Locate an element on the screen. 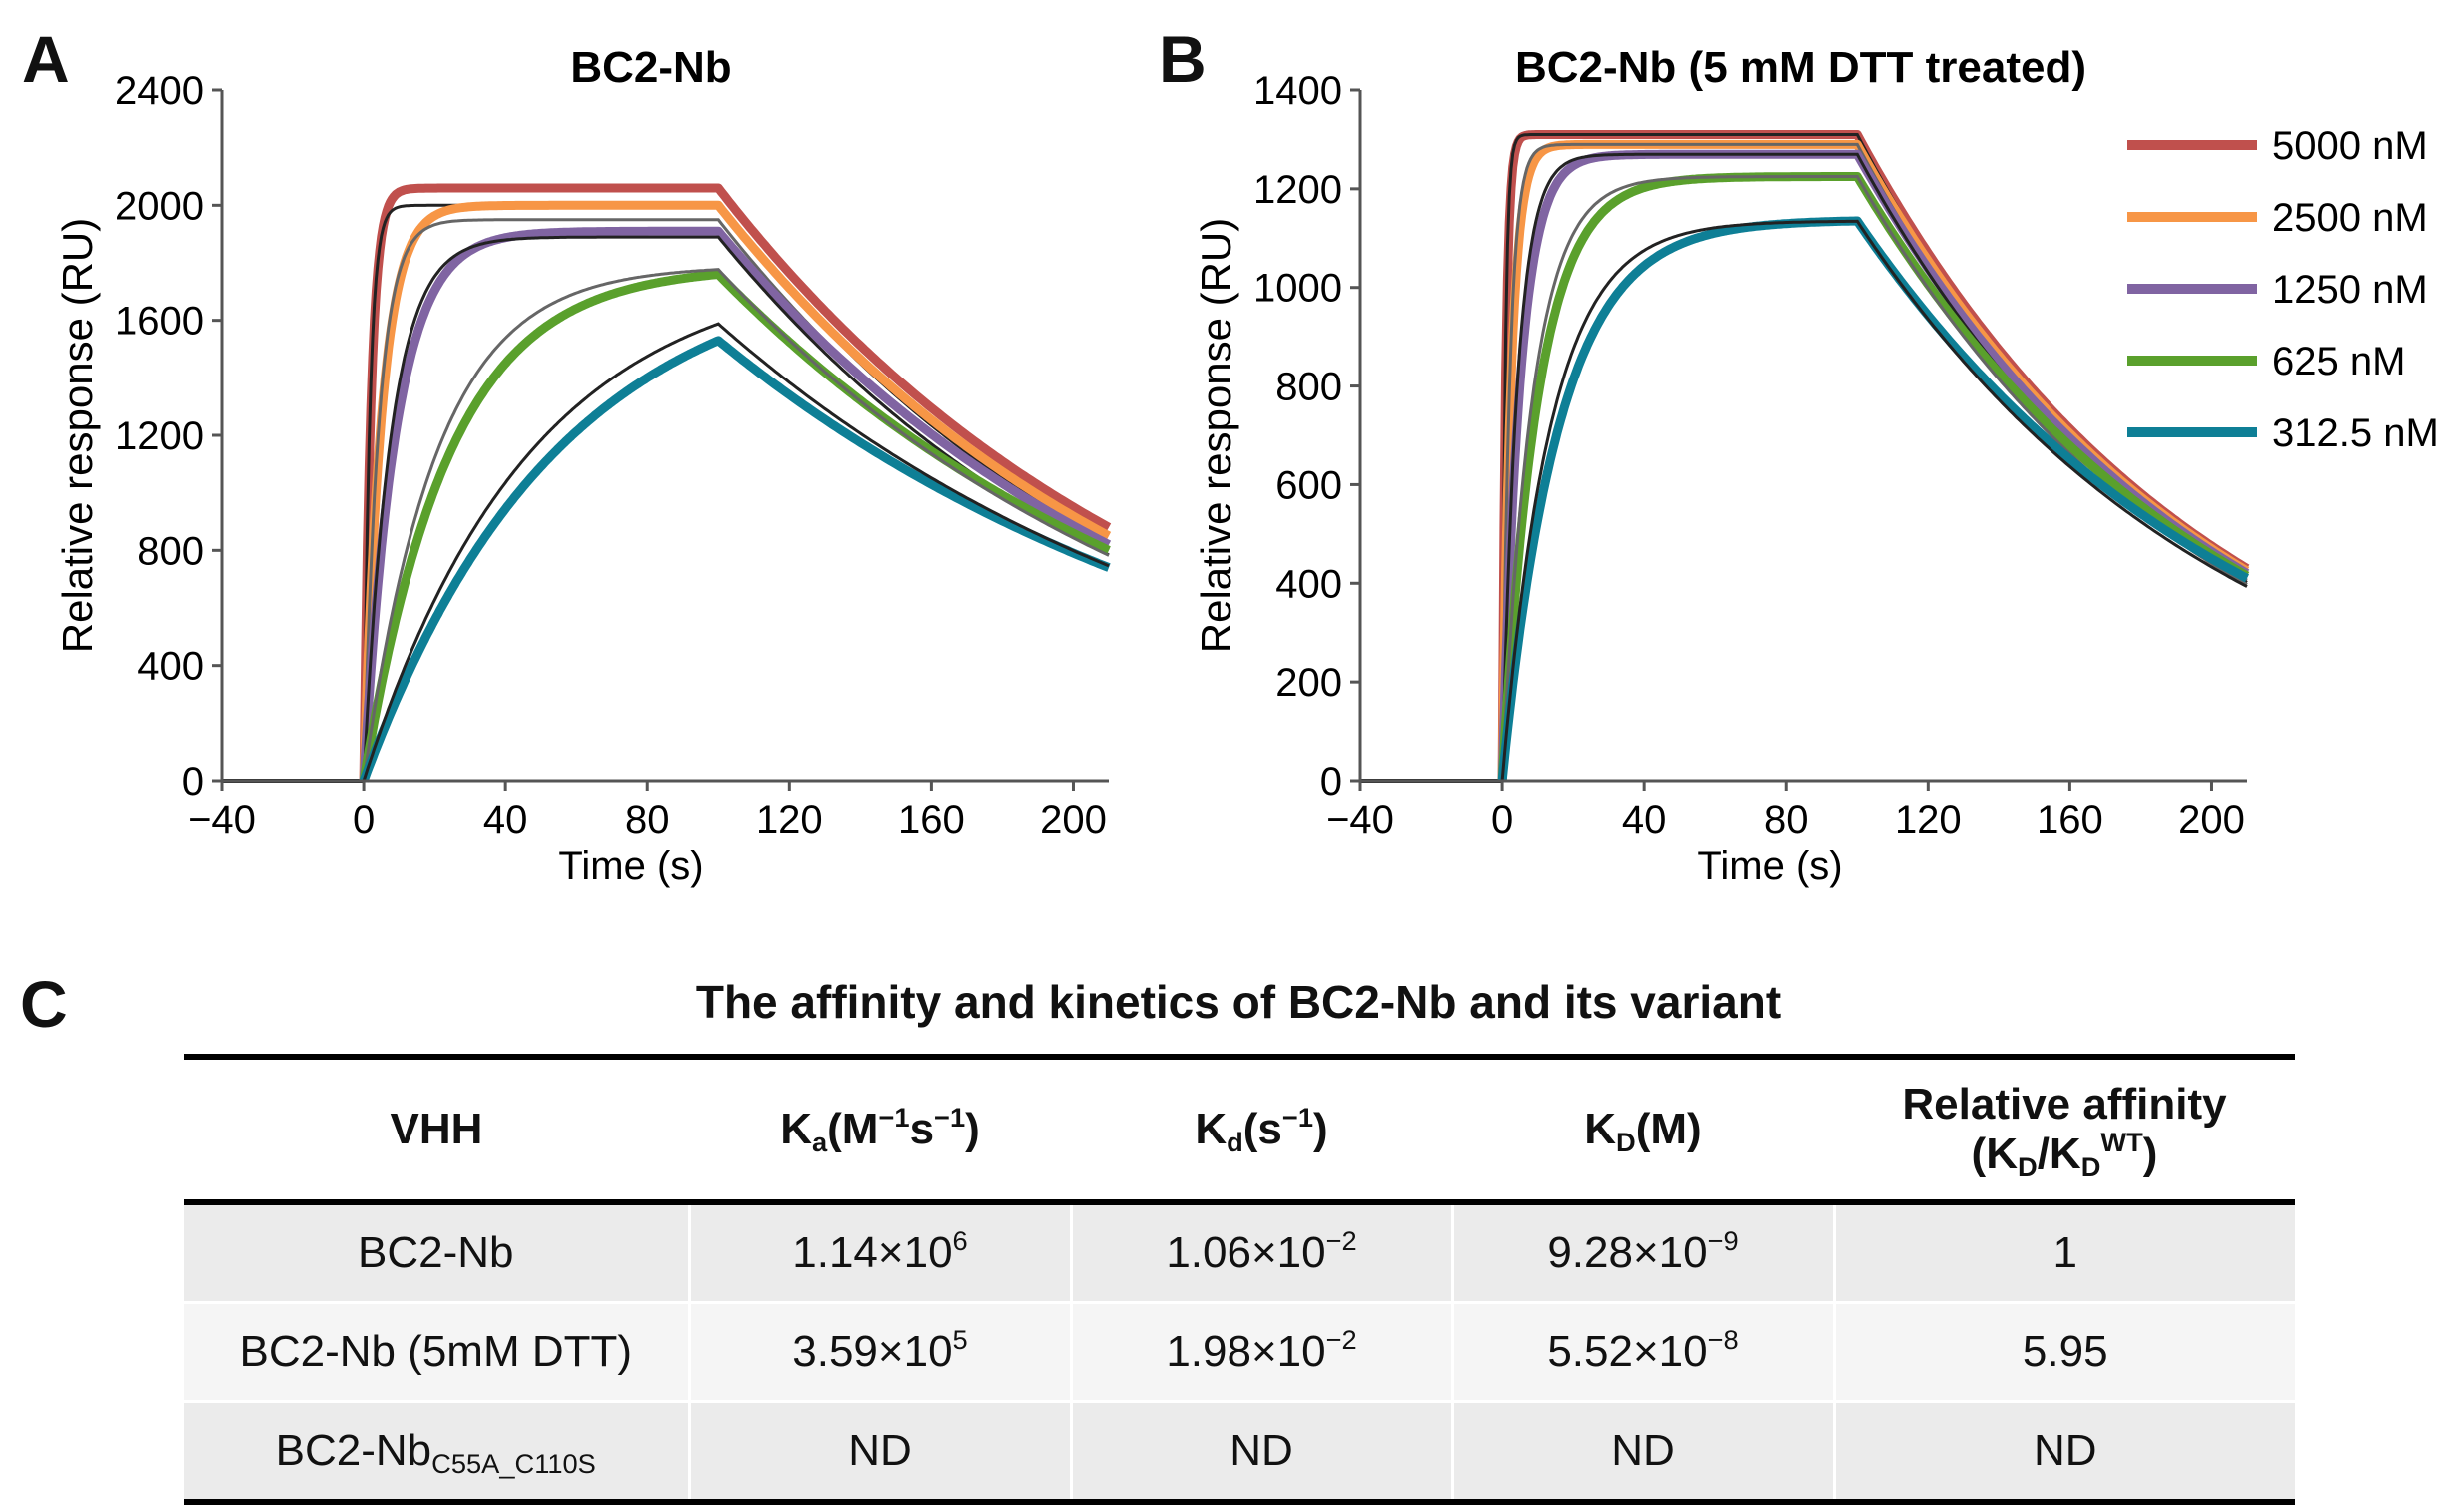  header-kd: Kd(s−1) is located at coordinates (1261, 1129).